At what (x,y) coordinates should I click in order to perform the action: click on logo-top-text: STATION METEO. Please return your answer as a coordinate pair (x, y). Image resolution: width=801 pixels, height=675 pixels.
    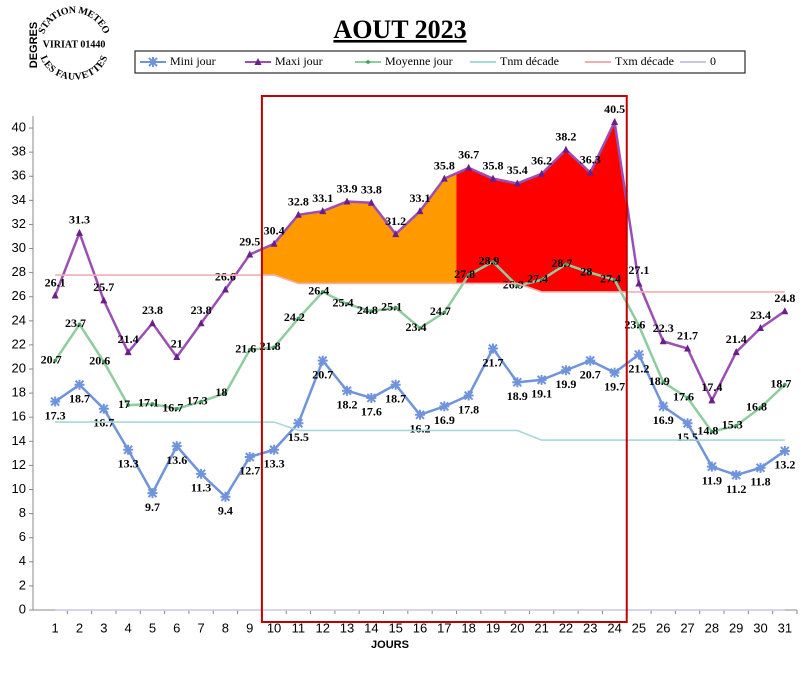
    Looking at the image, I should click on (74, 20).